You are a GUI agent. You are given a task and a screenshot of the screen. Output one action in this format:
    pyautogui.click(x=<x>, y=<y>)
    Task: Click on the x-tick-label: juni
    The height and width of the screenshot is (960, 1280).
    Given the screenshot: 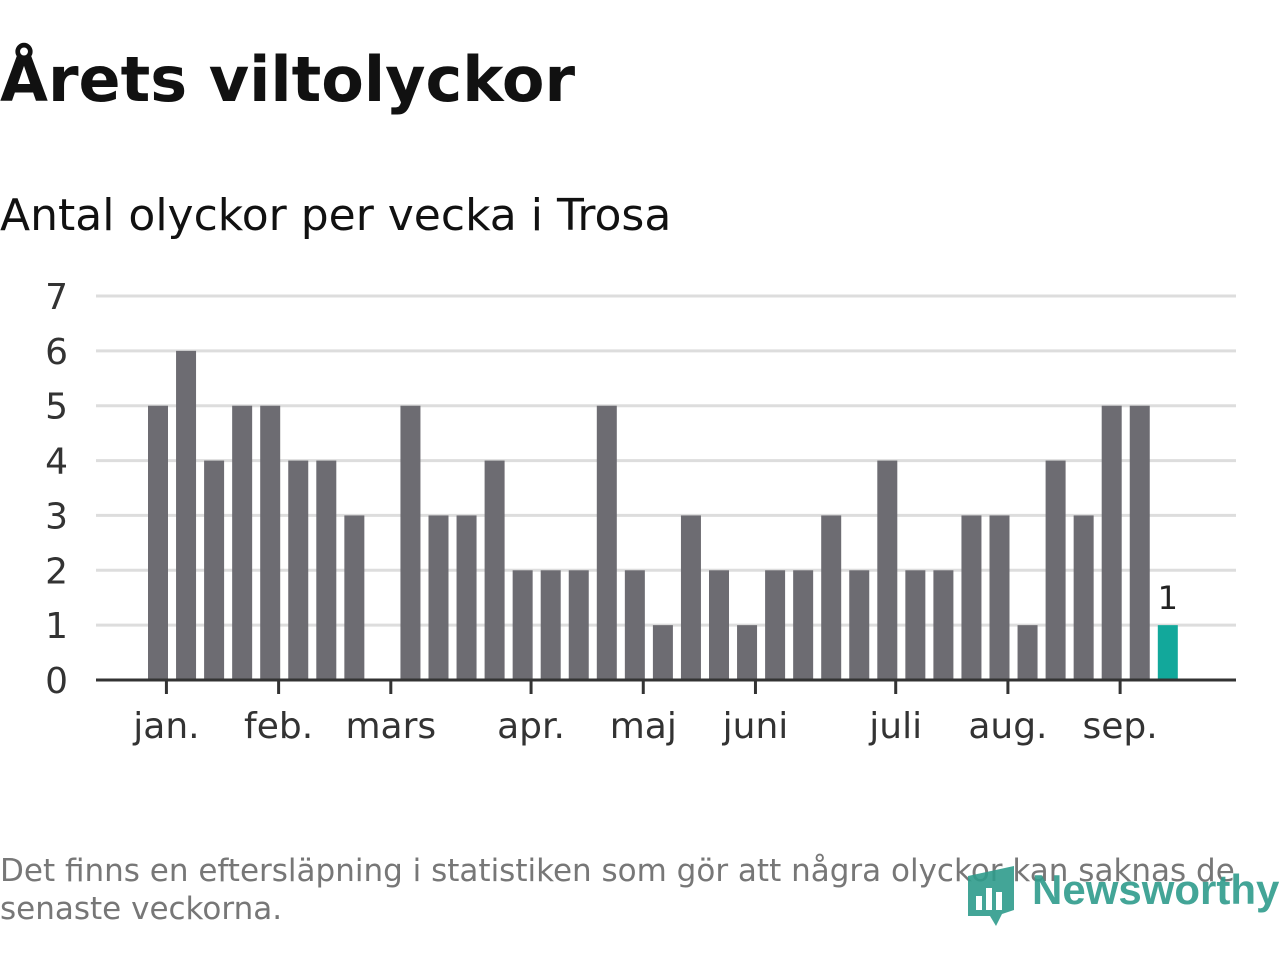 What is the action you would take?
    pyautogui.click(x=755, y=726)
    